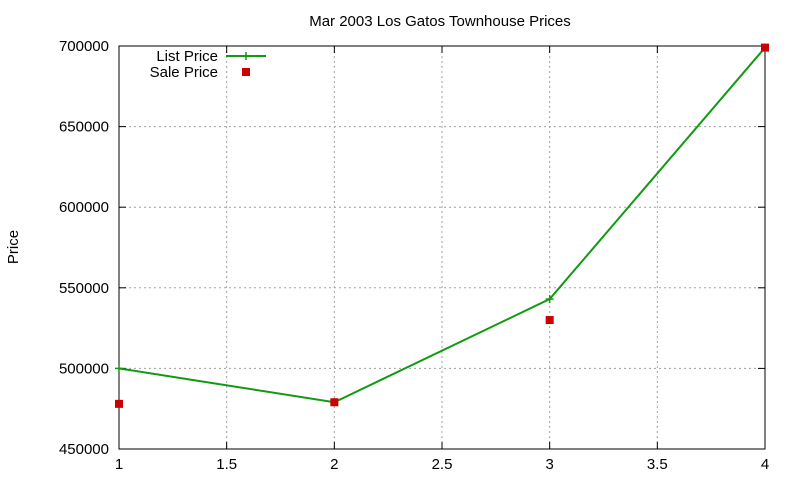  I want to click on x-tick-label: 2, so click(334, 464).